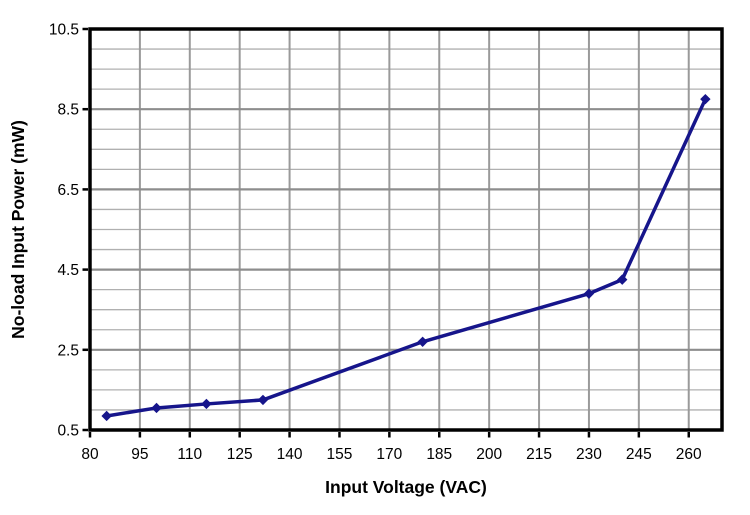 The width and height of the screenshot is (750, 515). I want to click on y-tick-label: 0.5, so click(68, 431).